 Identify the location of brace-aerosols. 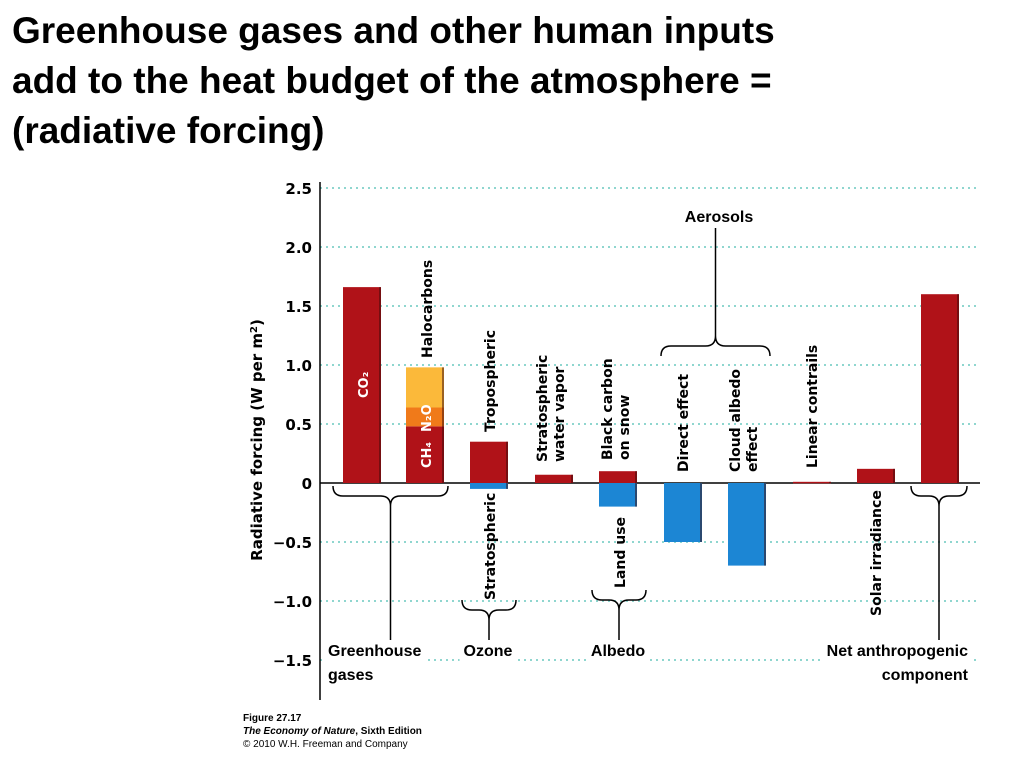
(715, 346).